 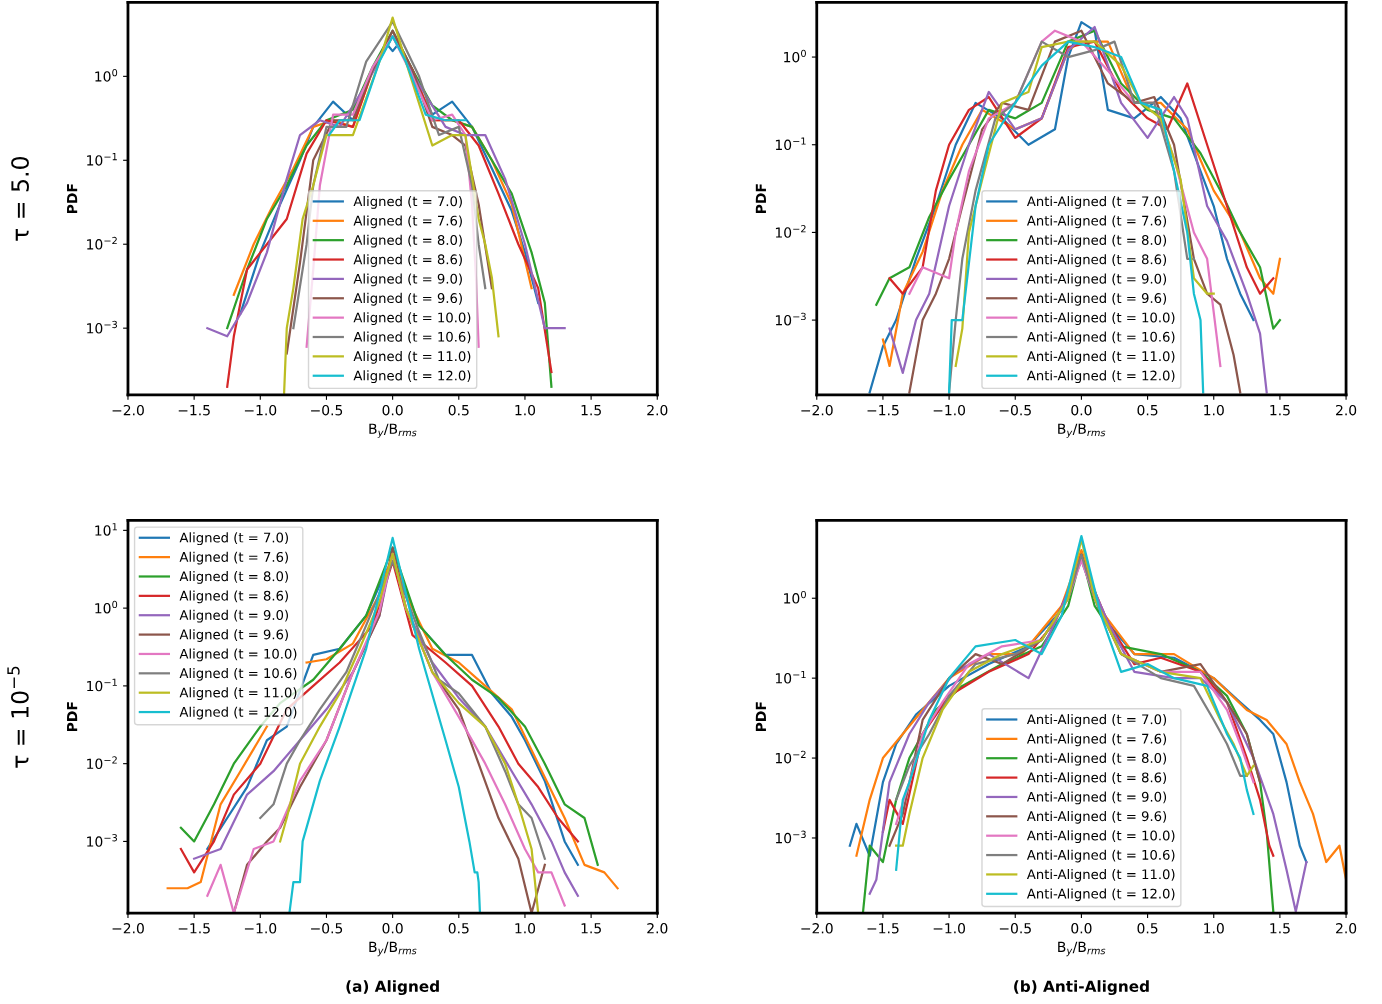 What do you see at coordinates (20, 198) in the screenshot?
I see `text: τ = 5.0` at bounding box center [20, 198].